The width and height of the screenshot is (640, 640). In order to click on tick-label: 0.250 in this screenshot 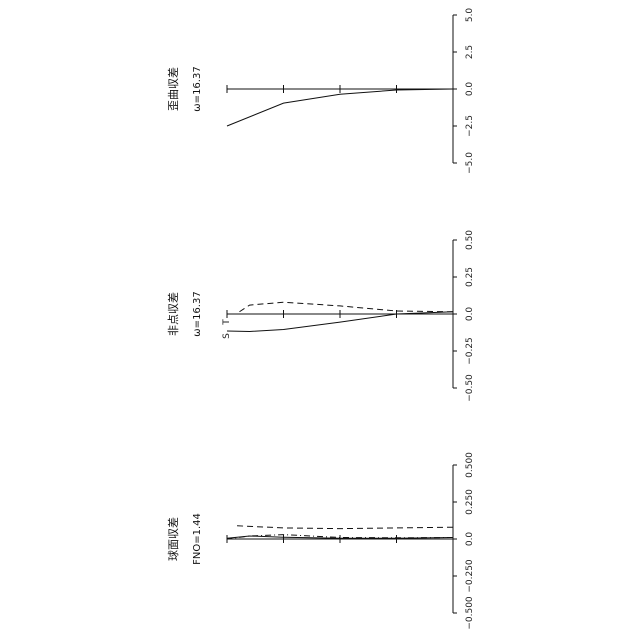, I will do `click(470, 502)`.